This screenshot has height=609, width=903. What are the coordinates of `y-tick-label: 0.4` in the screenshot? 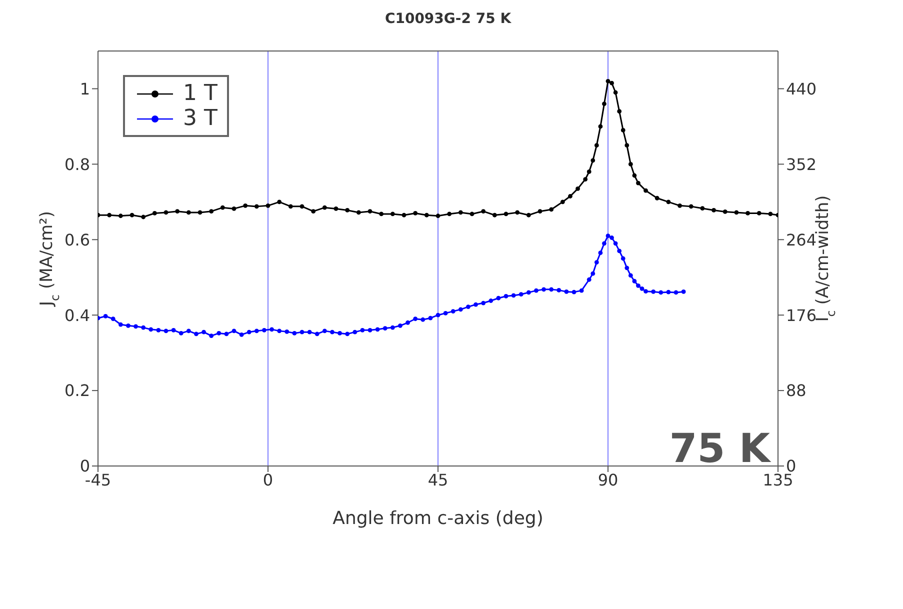 It's located at (77, 315).